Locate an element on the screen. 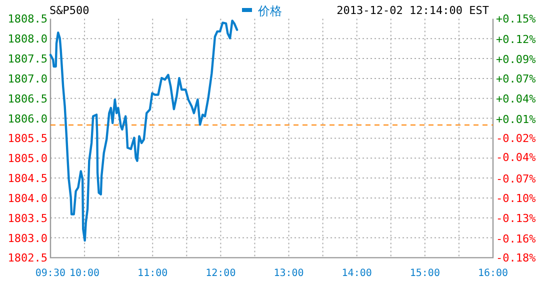 The image size is (545, 300). y2-tick-label: -0.04% is located at coordinates (516, 157).